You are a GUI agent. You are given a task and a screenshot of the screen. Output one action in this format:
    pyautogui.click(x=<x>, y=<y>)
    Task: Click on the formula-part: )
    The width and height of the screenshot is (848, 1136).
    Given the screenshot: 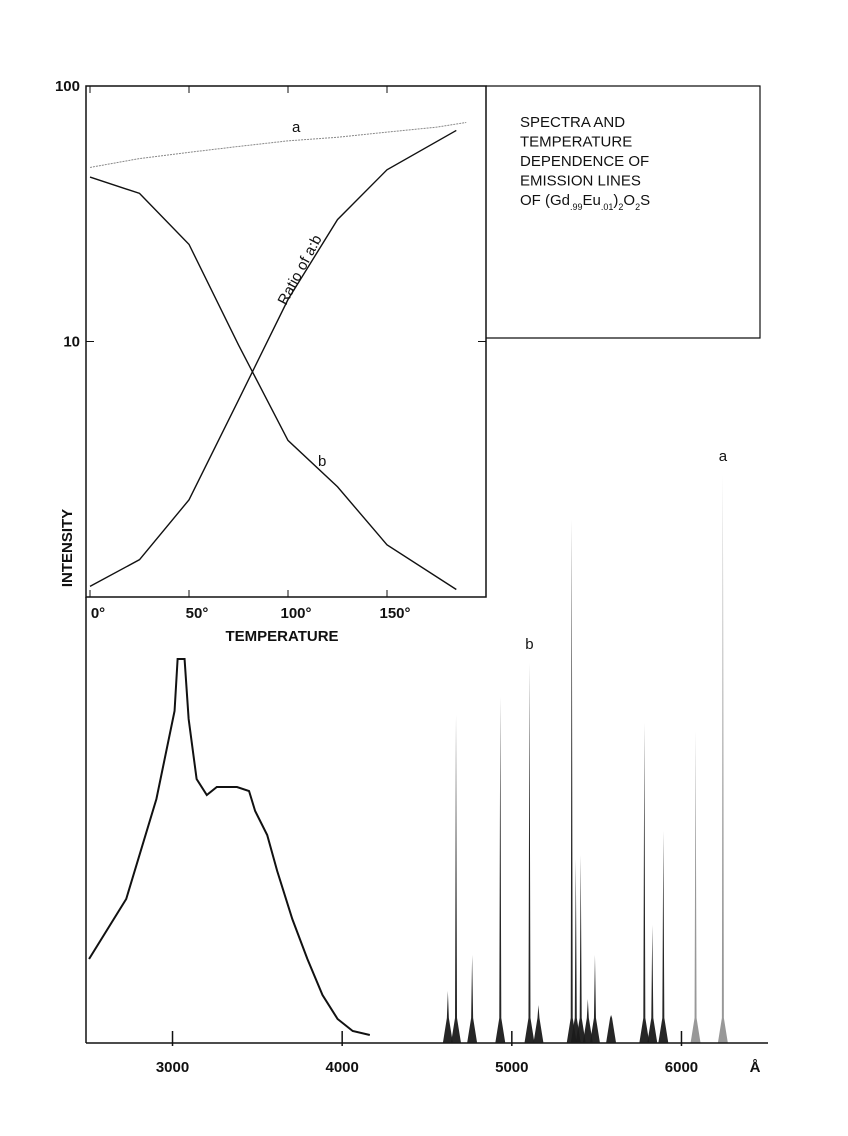 What is the action you would take?
    pyautogui.click(x=615, y=200)
    